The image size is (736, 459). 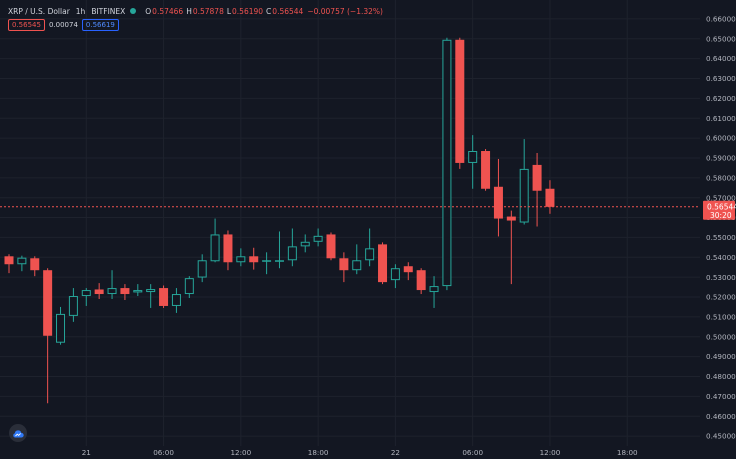 What do you see at coordinates (100, 25) in the screenshot?
I see `buy-button: 0.56619` at bounding box center [100, 25].